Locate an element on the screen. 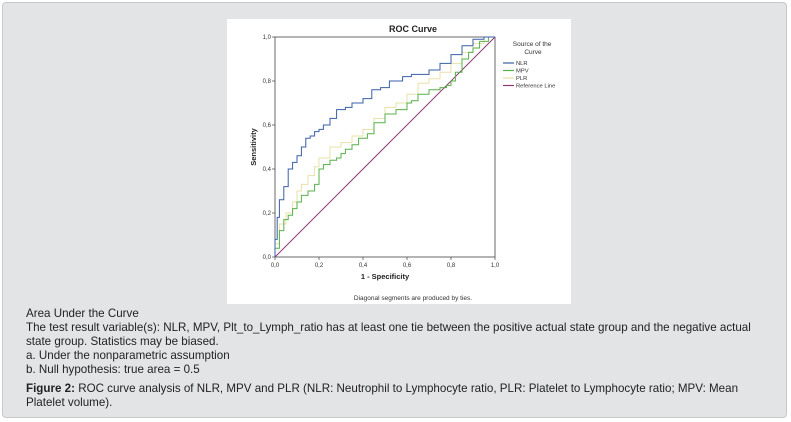 The height and width of the screenshot is (422, 791). legend-label-reference-line: Reference Line is located at coordinates (535, 87).